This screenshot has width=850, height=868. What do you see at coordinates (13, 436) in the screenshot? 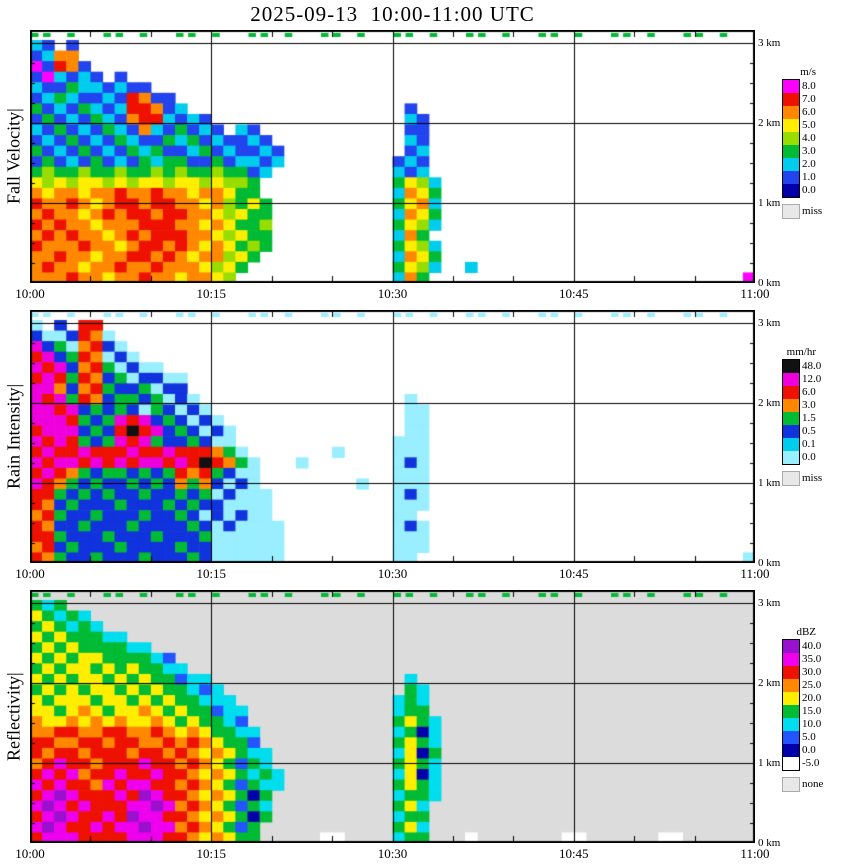
I see `rain-intensity-axis-label: Rain Intensity|` at bounding box center [13, 436].